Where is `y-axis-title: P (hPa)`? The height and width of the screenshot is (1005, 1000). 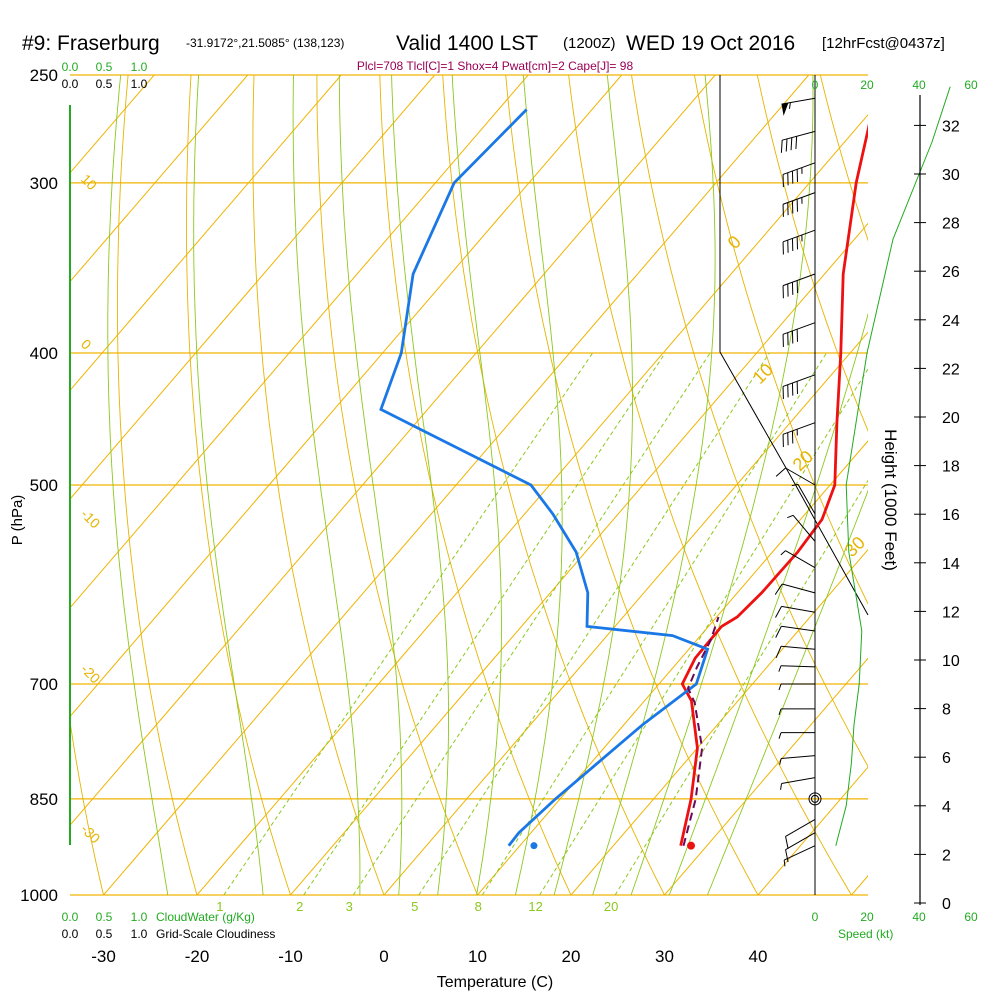 y-axis-title: P (hPa) is located at coordinates (17, 520).